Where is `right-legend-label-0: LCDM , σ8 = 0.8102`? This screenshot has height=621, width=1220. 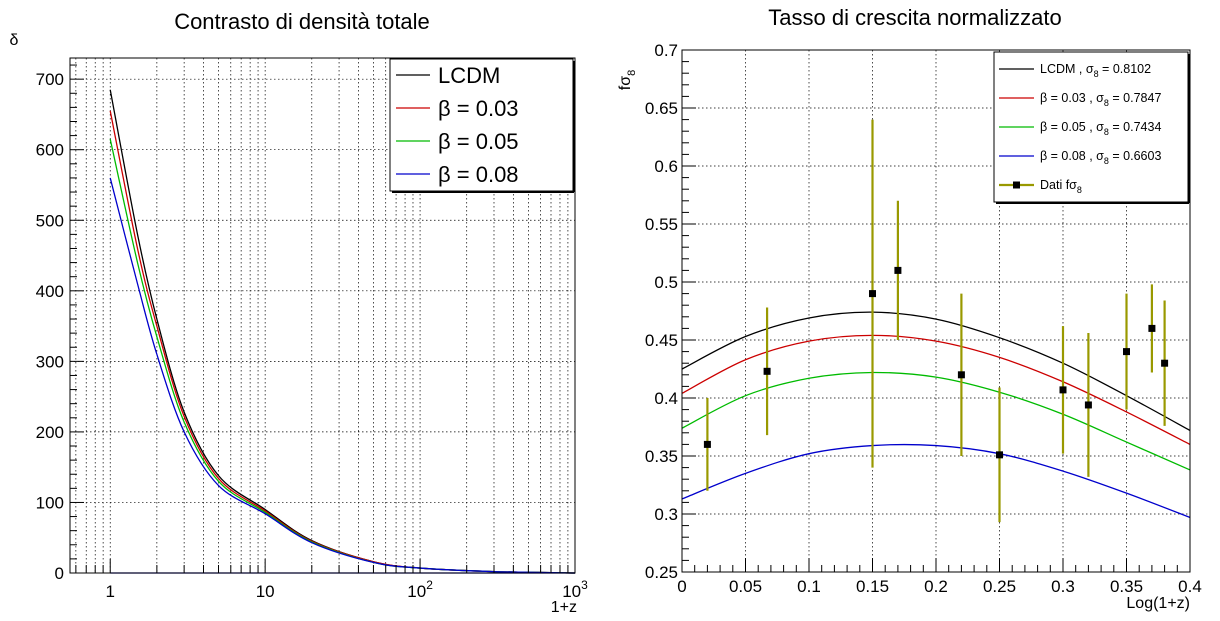
right-legend-label-0: LCDM , σ8 = 0.8102 is located at coordinates (1095, 70).